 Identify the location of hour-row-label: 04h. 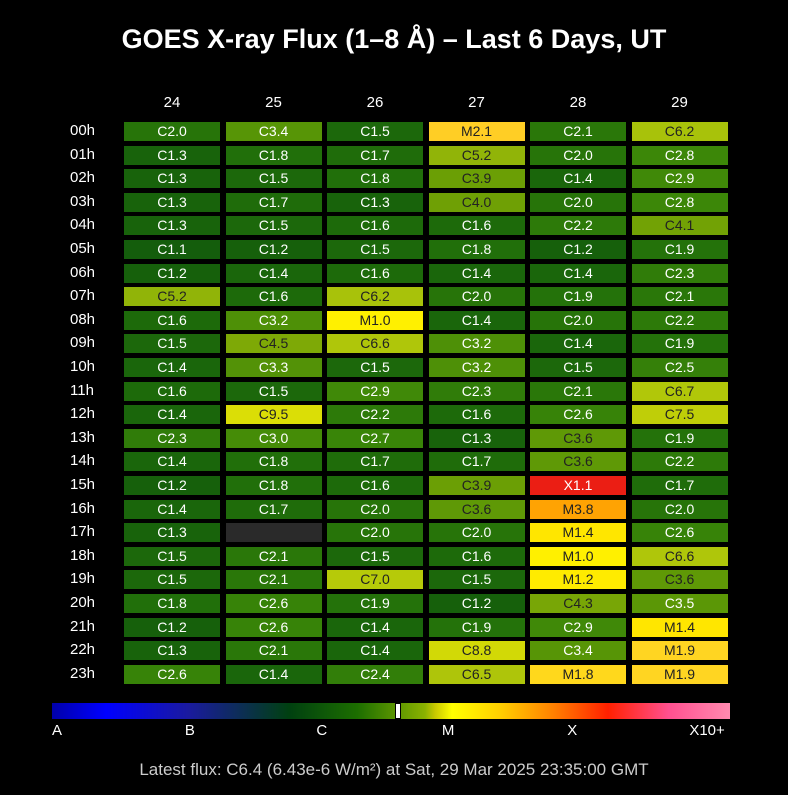
(83, 225).